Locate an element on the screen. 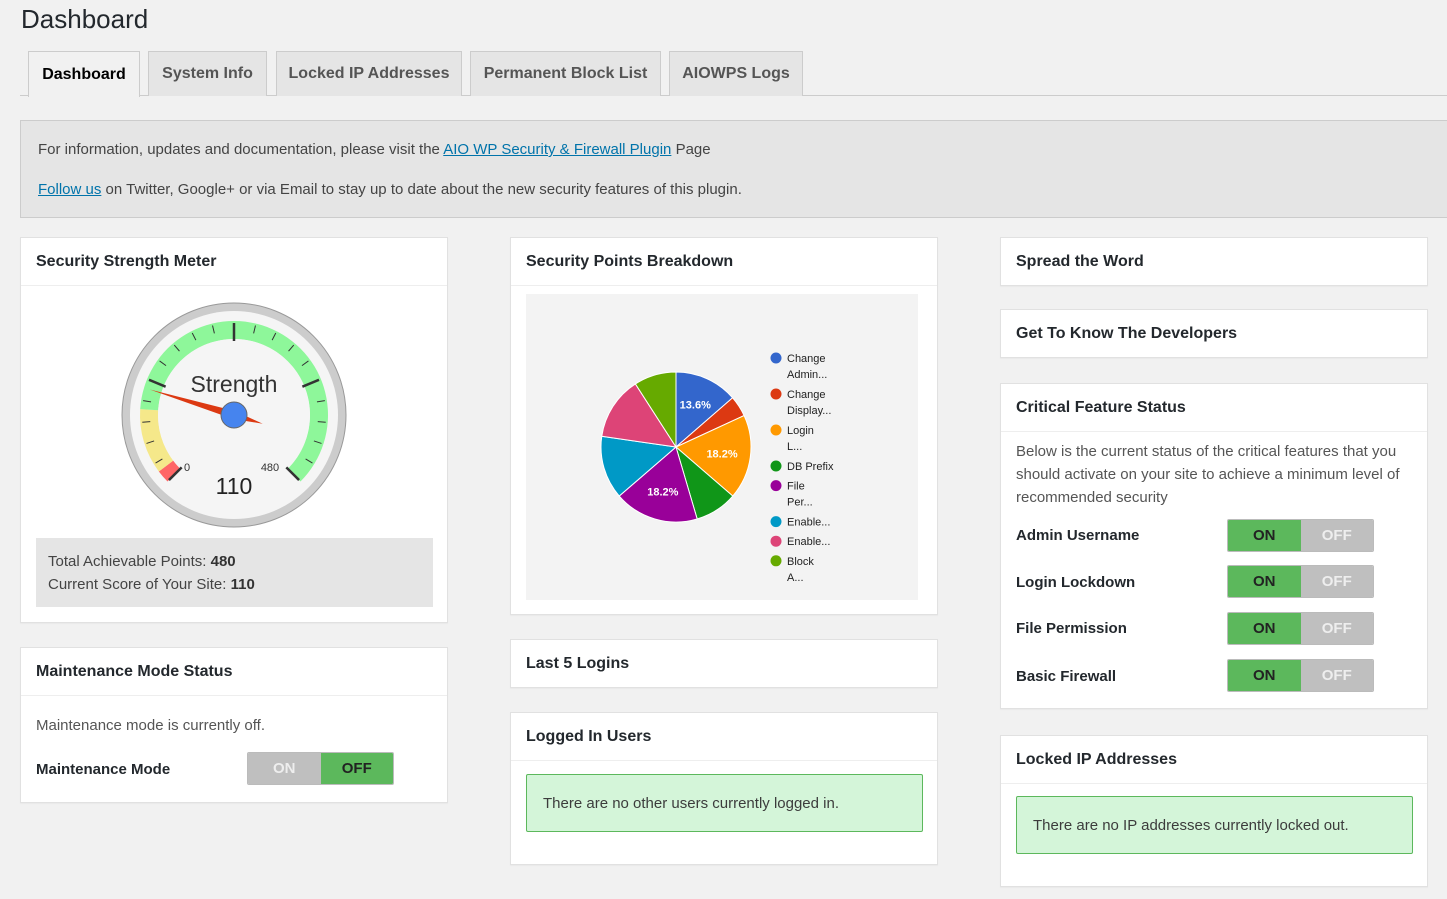 This screenshot has width=1447, height=899. panel-title: Locked IP Addresses is located at coordinates (1214, 760).